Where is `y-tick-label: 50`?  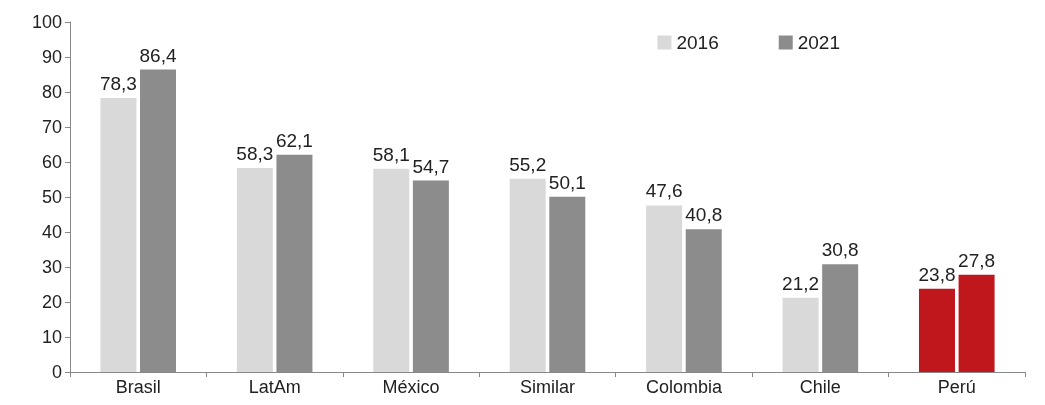 y-tick-label: 50 is located at coordinates (51, 197).